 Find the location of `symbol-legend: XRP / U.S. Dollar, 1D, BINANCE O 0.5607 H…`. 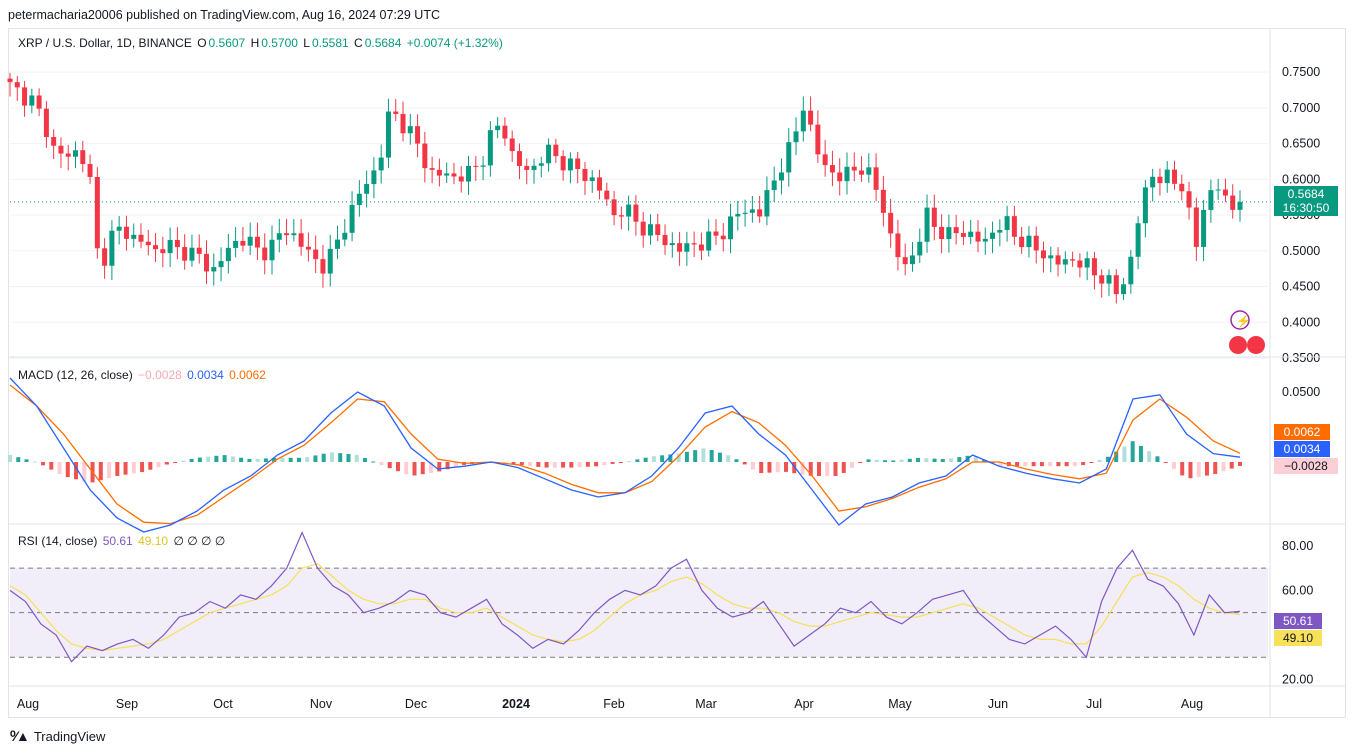

symbol-legend: XRP / U.S. Dollar, 1D, BINANCE O 0.5607 H… is located at coordinates (261, 43).